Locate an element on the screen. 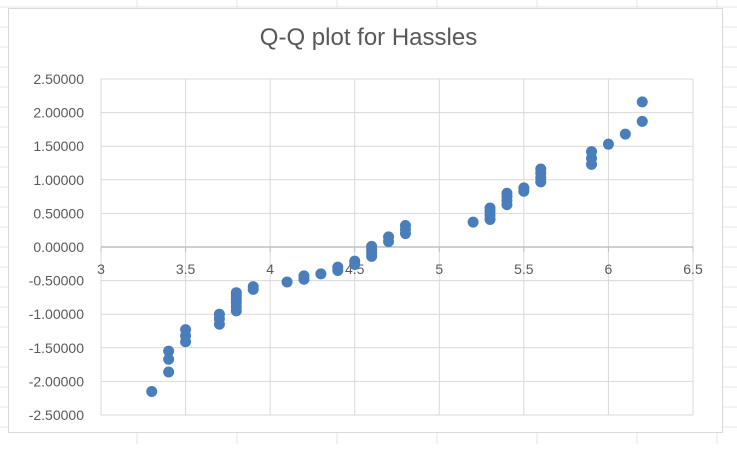 The width and height of the screenshot is (737, 449). y-tick-label: 0.00000 is located at coordinates (58, 247).